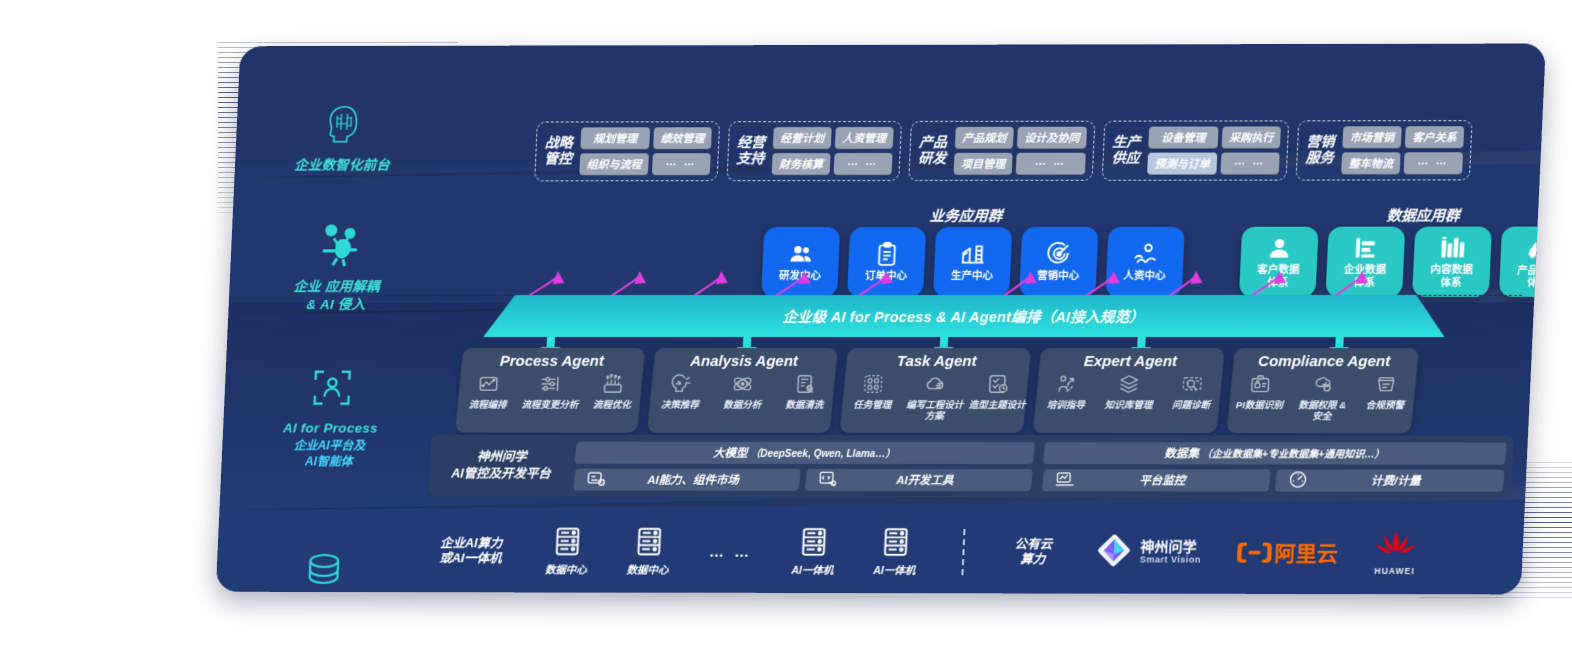 Image resolution: width=1572 pixels, height=647 pixels. I want to click on domain-chip: 规划管理, so click(615, 138).